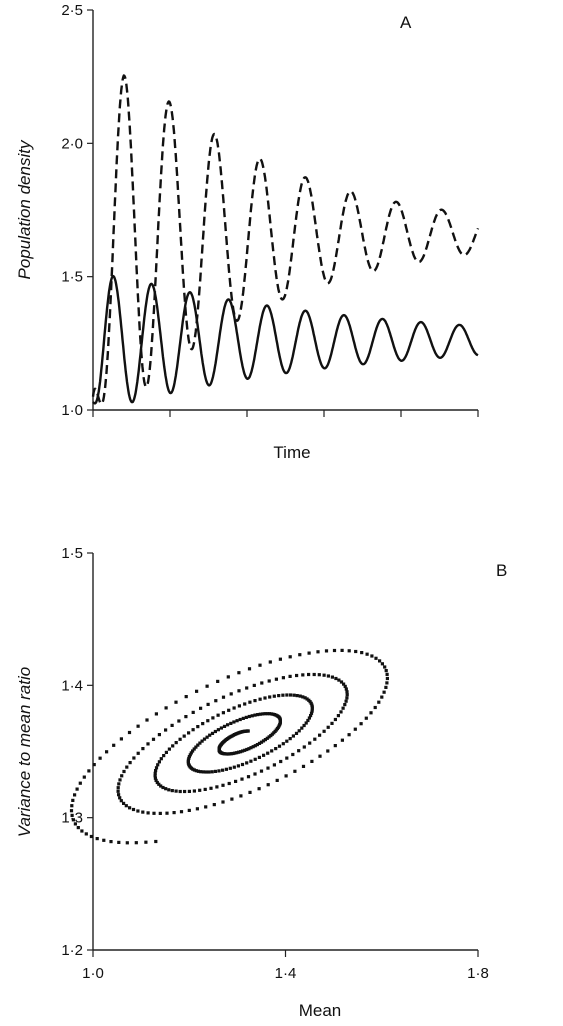 The width and height of the screenshot is (563, 1026). I want to click on panel-a-y-tick-label: 1·0, so click(72, 410).